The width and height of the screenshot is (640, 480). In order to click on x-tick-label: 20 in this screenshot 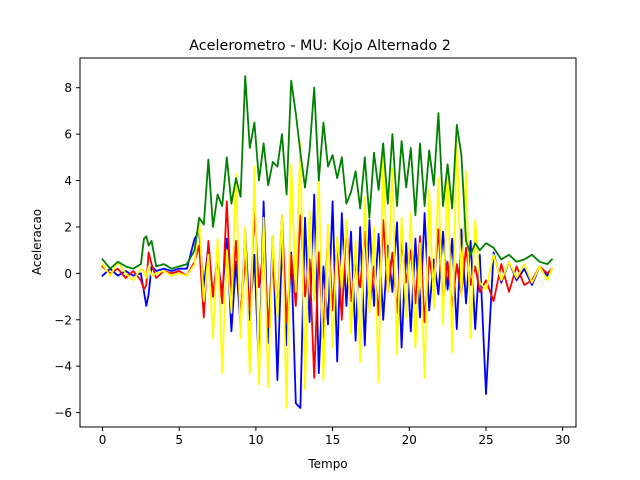, I will do `click(409, 440)`.